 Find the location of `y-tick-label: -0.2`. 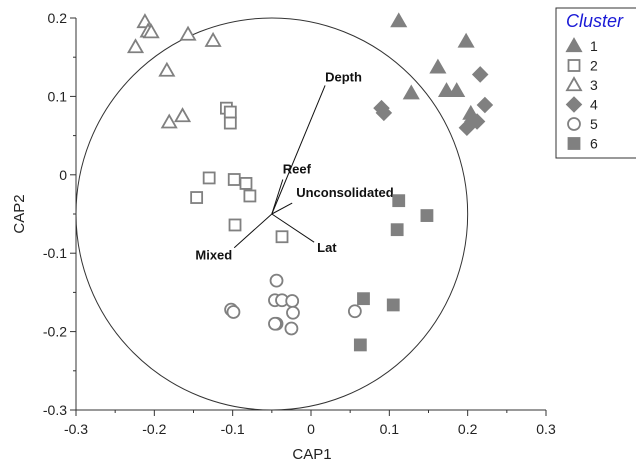

y-tick-label: -0.2 is located at coordinates (55, 332).